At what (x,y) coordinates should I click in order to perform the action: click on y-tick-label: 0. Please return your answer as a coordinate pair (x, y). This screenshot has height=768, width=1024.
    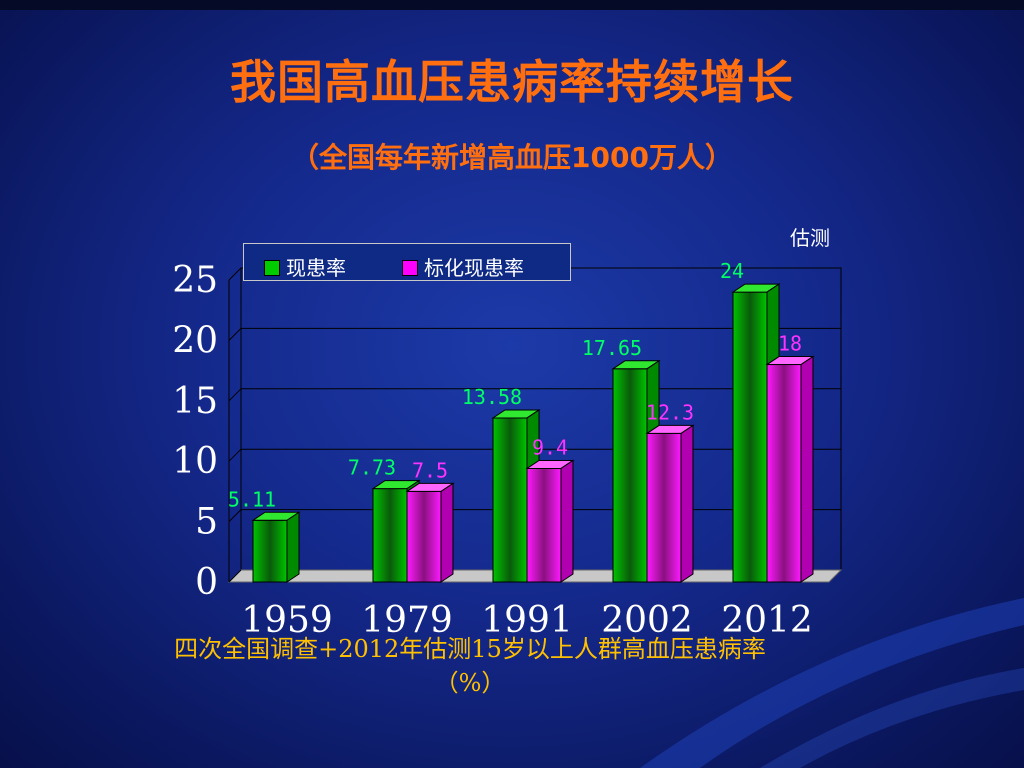
    Looking at the image, I should click on (206, 582).